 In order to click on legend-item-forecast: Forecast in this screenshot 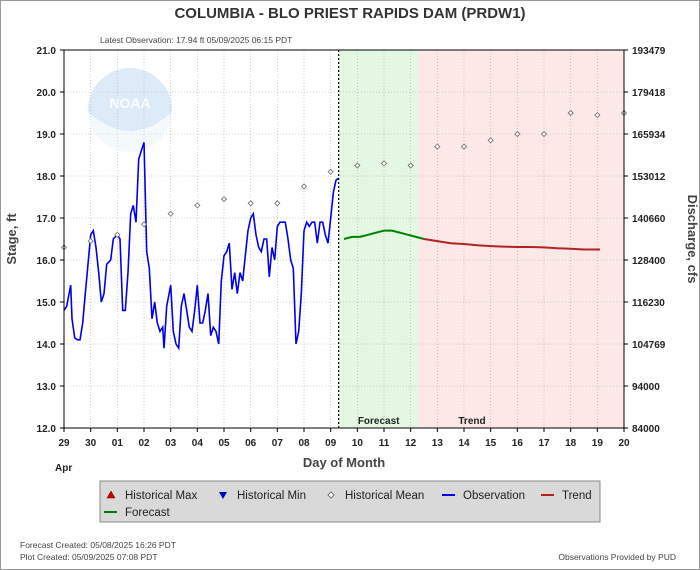, I will do `click(137, 513)`.